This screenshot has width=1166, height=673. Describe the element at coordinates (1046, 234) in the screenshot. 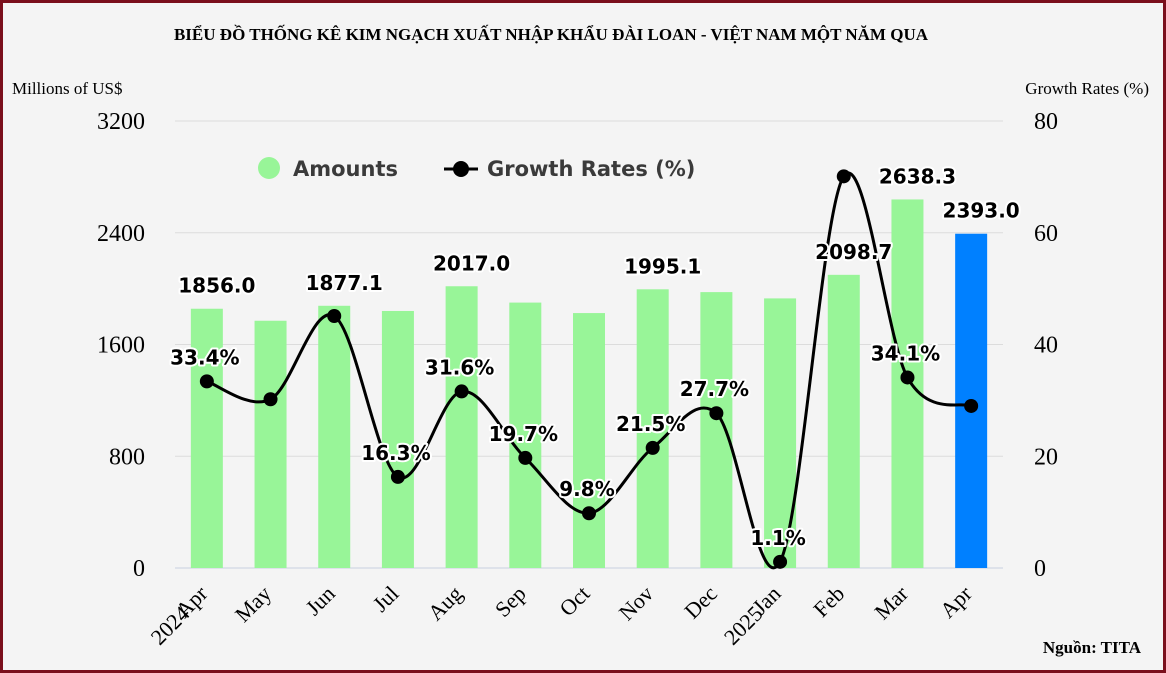

I see `right-tick-label: 60` at that location.